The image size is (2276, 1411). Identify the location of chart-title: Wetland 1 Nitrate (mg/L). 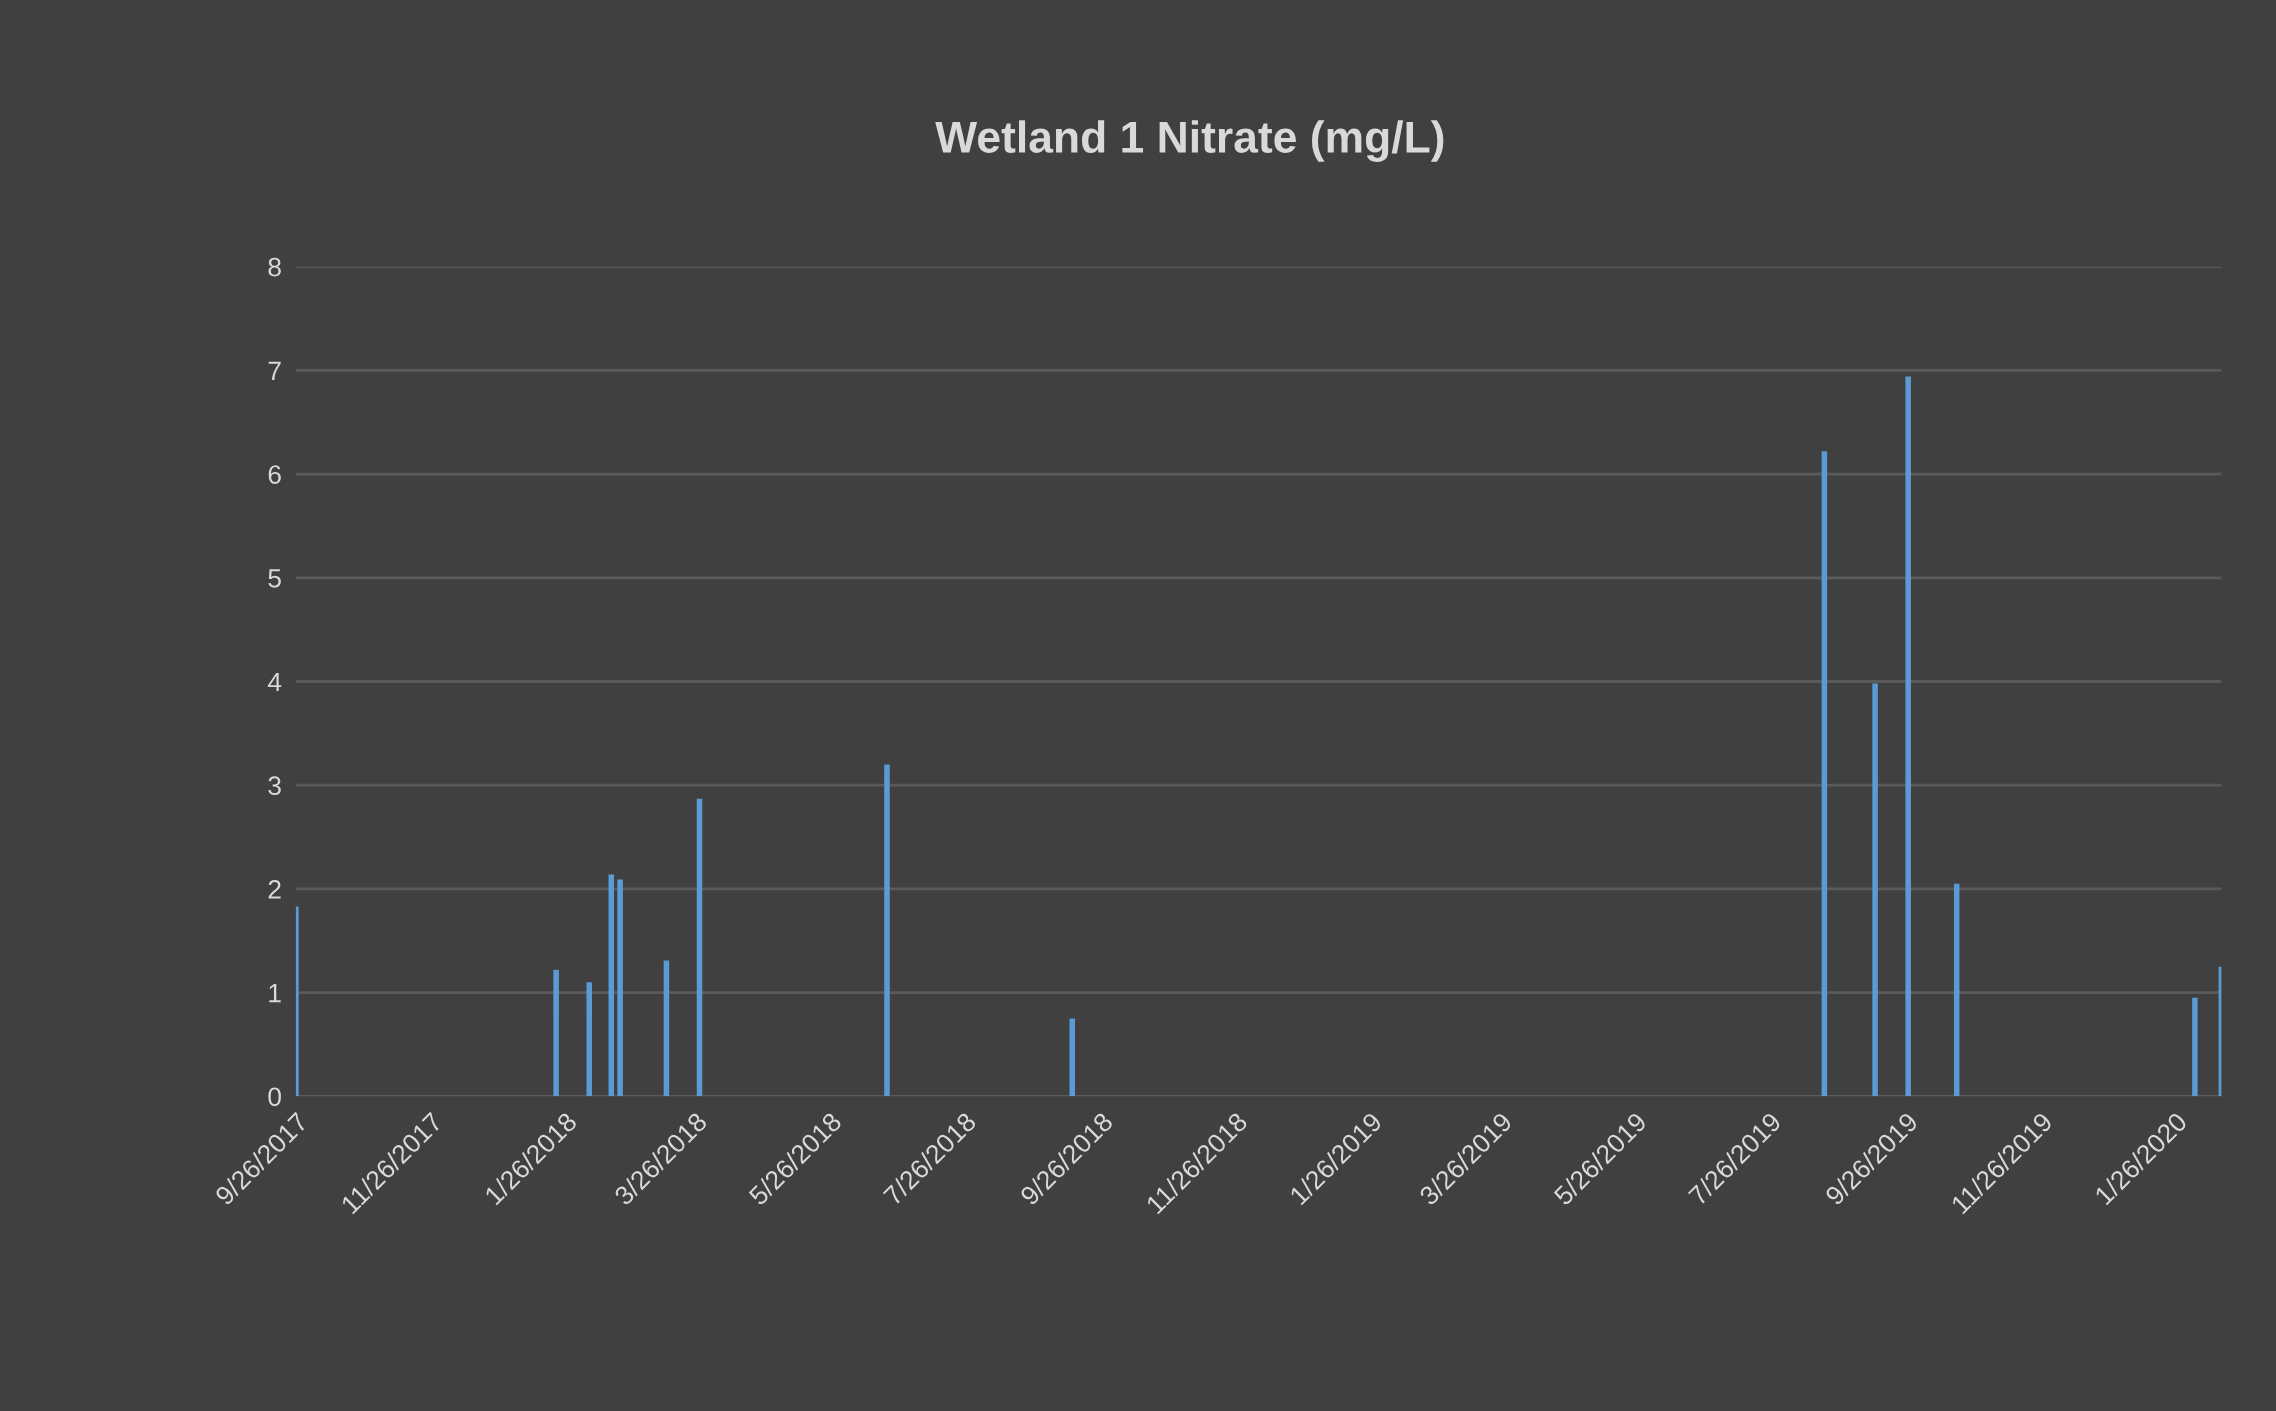
(1189, 141).